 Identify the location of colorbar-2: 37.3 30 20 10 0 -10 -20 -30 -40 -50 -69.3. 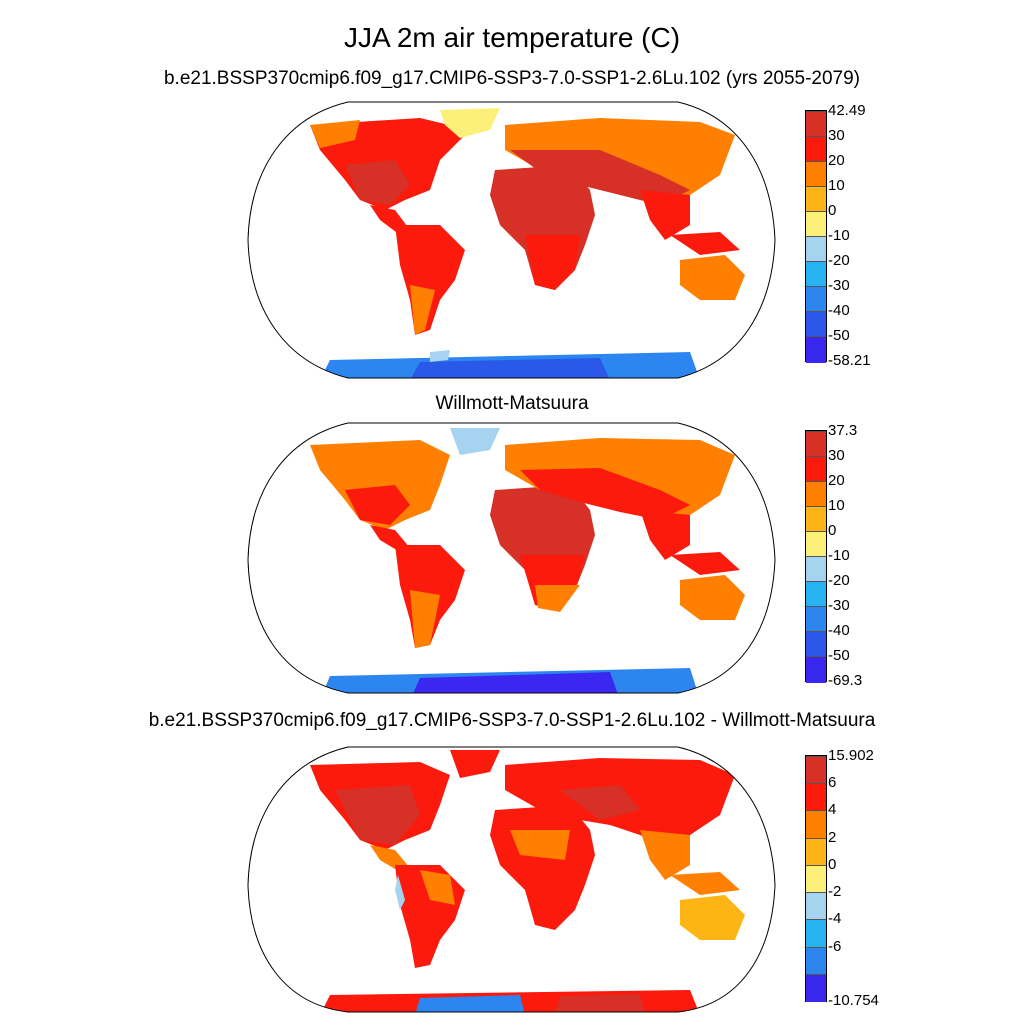
(833, 555).